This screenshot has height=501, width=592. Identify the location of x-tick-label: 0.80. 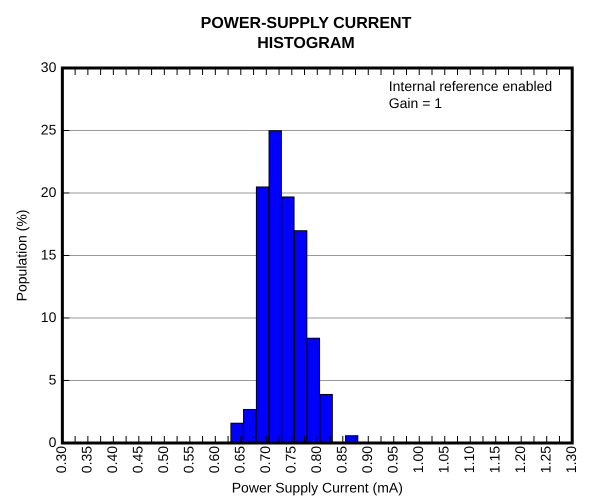
(316, 460).